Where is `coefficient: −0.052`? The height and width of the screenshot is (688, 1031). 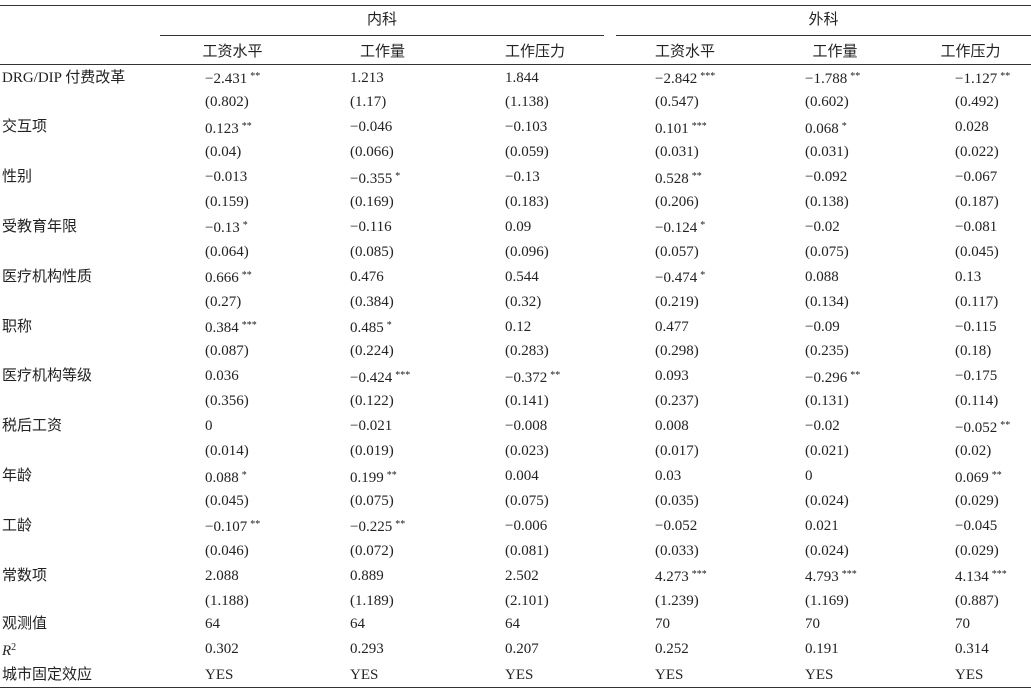
coefficient: −0.052 is located at coordinates (976, 427).